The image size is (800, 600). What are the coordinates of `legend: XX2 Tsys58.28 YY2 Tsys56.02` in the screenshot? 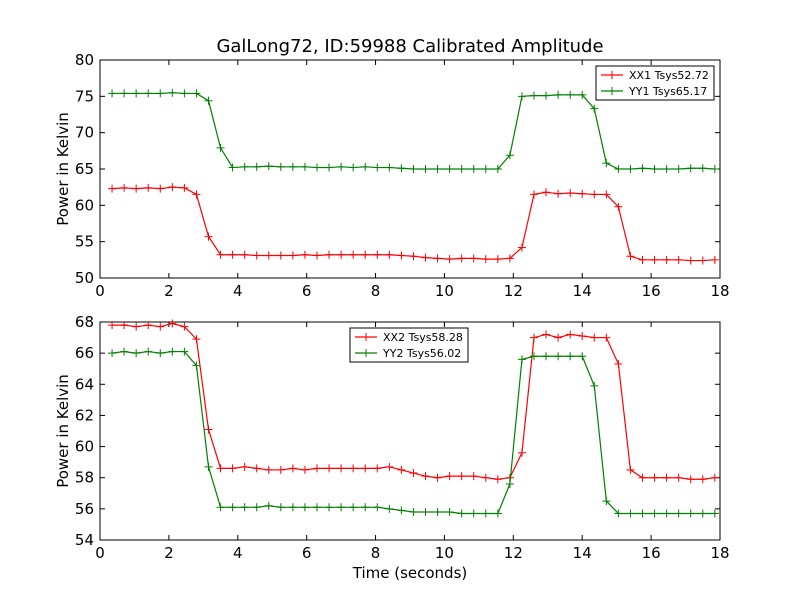 It's located at (409, 345).